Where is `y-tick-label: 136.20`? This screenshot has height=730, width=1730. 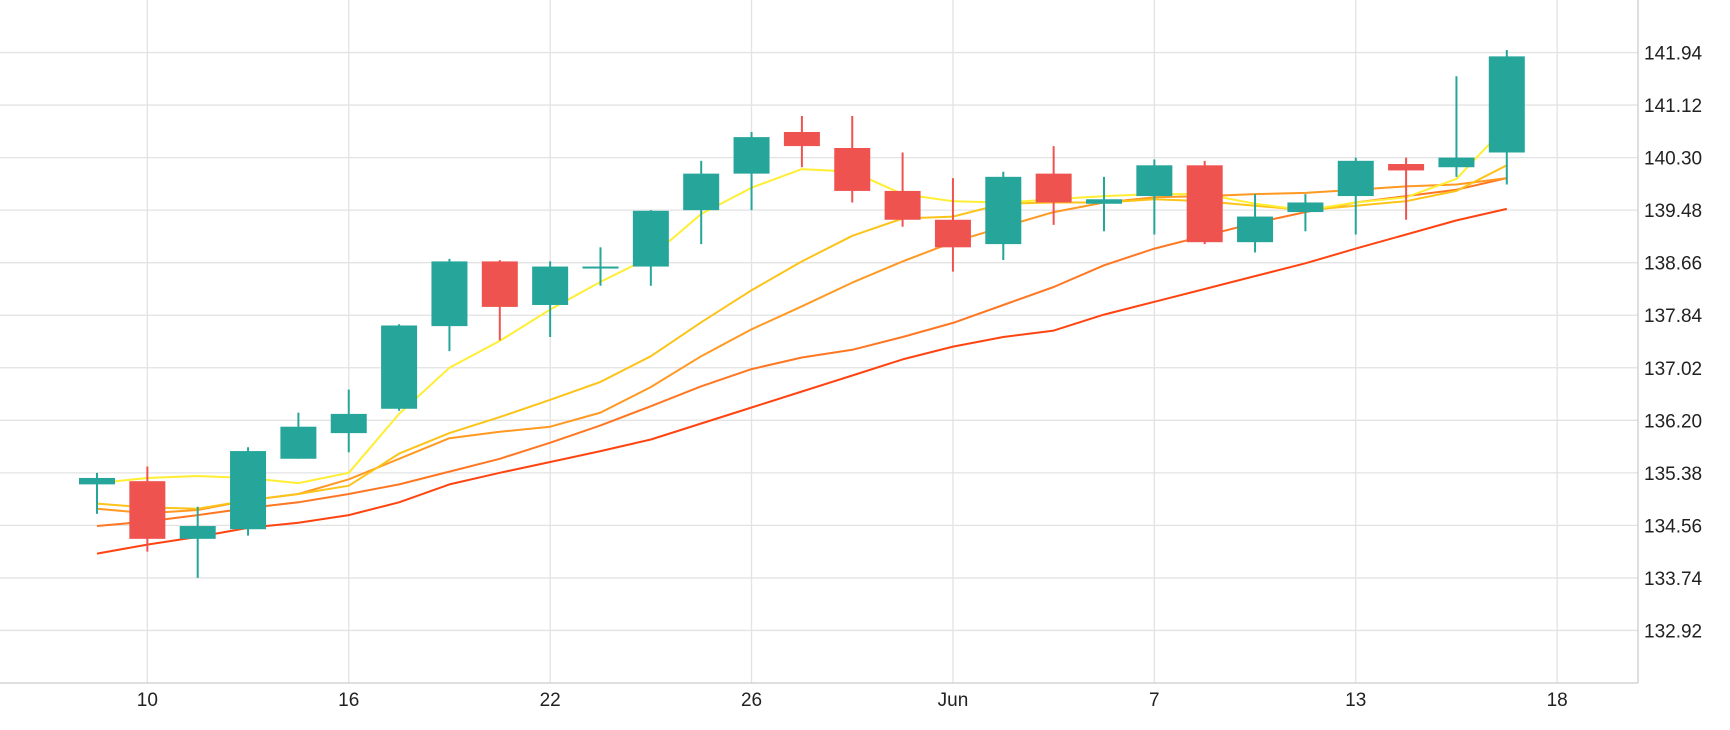 y-tick-label: 136.20 is located at coordinates (1673, 421).